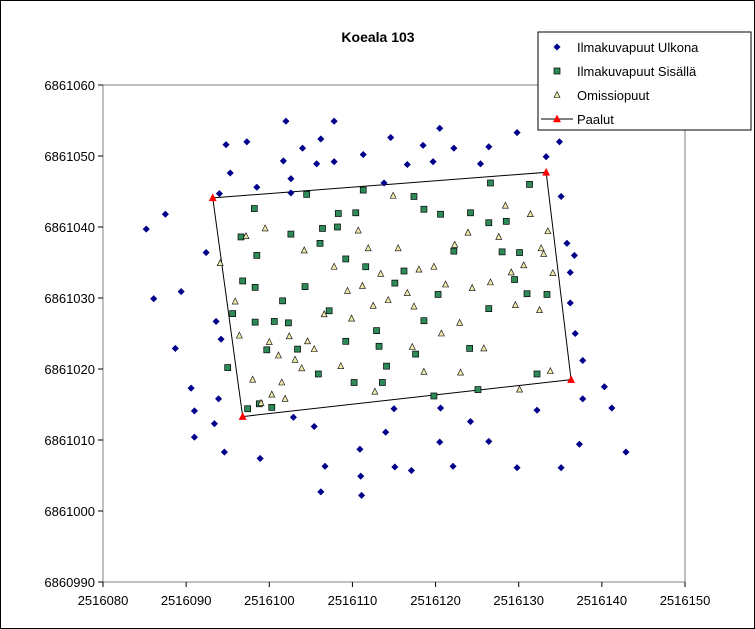 This screenshot has height=629, width=755. I want to click on y-tick-label: 6861060, so click(69, 85).